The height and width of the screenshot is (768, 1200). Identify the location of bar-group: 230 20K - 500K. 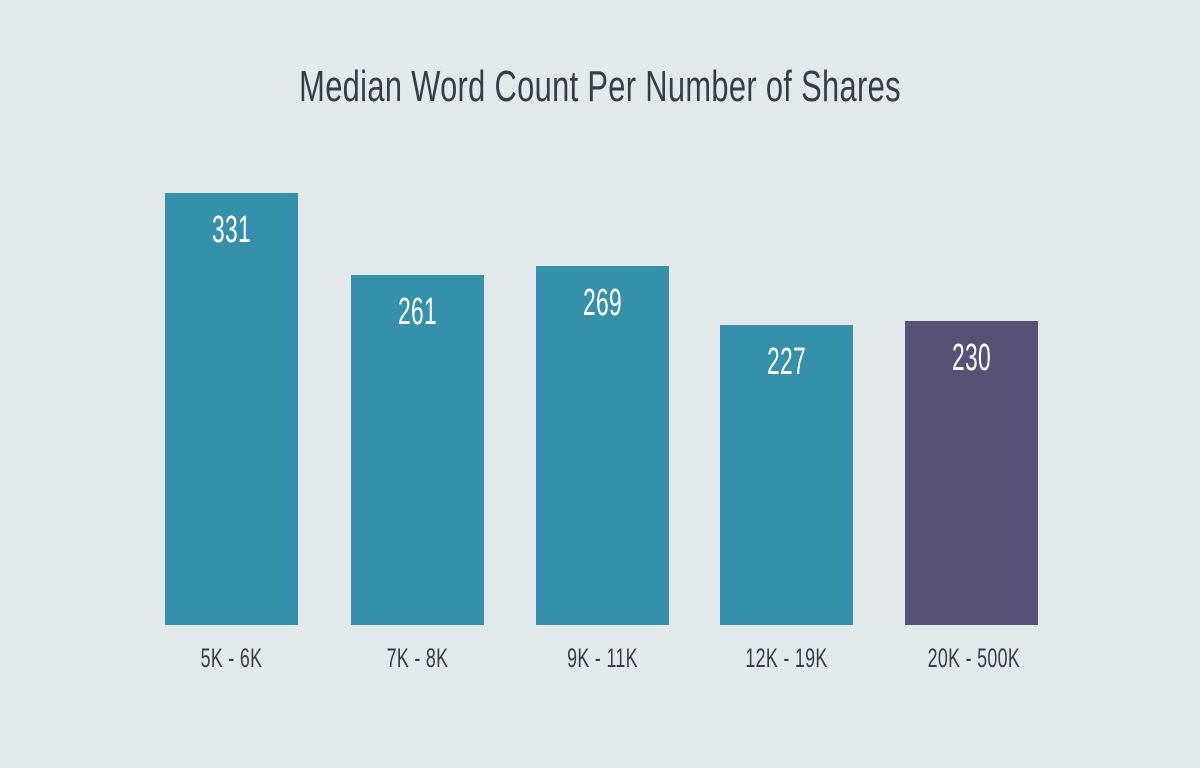
(971, 496).